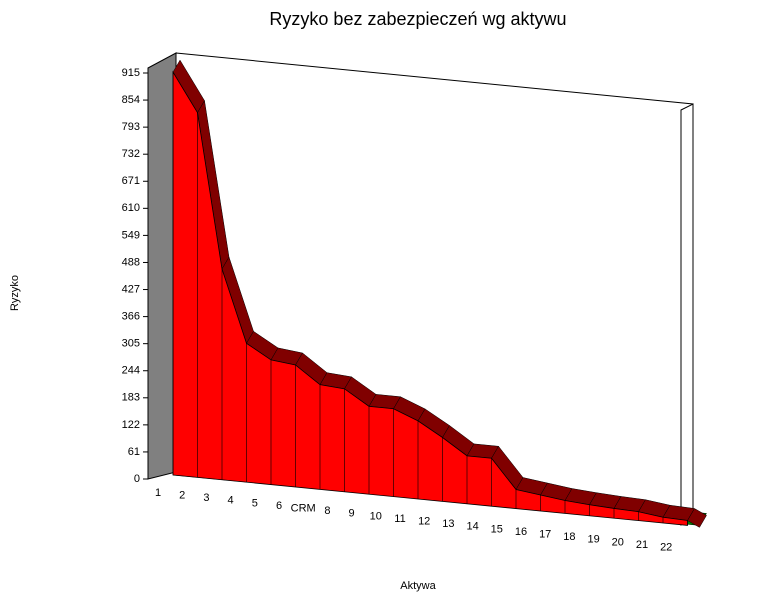 This screenshot has height=605, width=770. What do you see at coordinates (593, 540) in the screenshot?
I see `x-tick-label: 19` at bounding box center [593, 540].